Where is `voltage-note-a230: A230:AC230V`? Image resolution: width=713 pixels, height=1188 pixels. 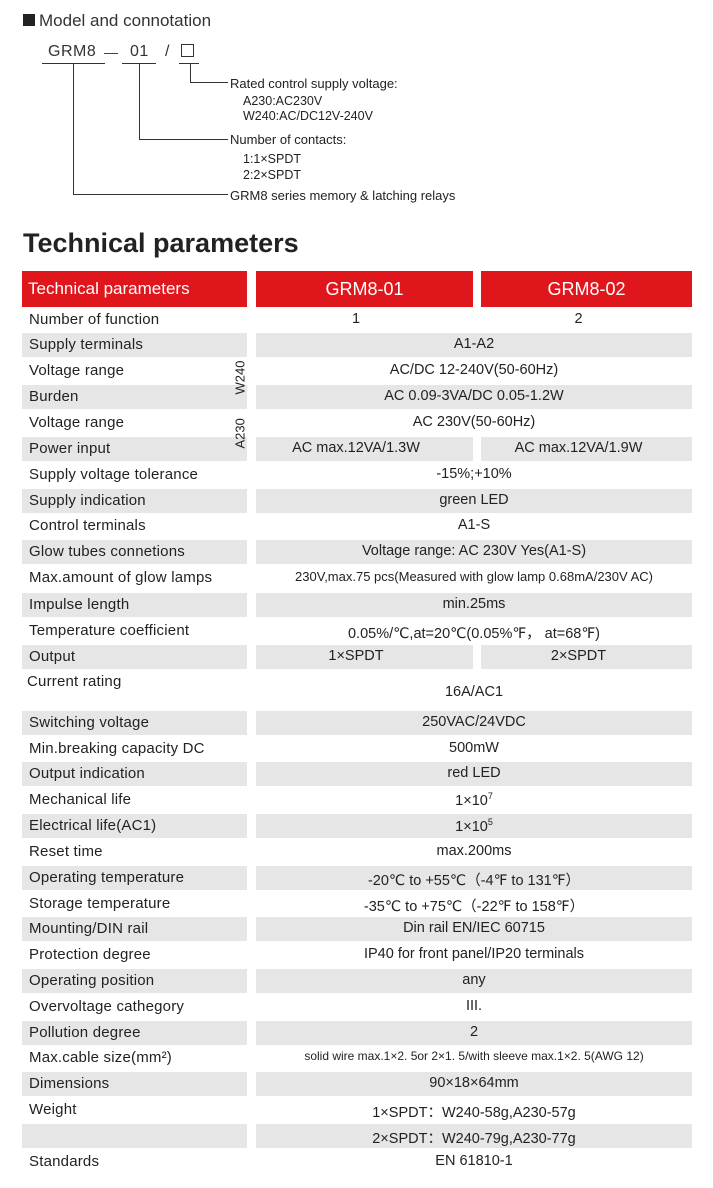 voltage-note-a230: A230:AC230V is located at coordinates (283, 101).